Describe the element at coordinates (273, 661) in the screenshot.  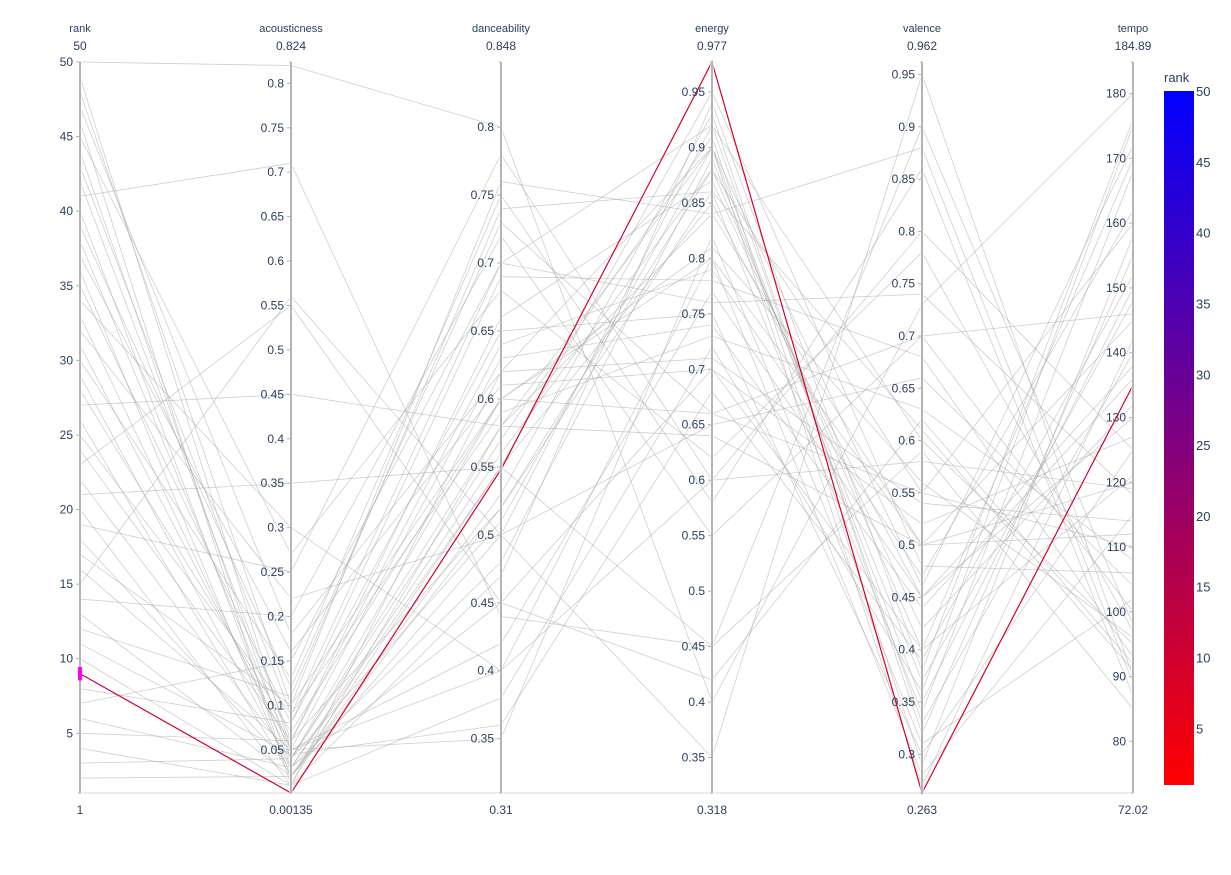
I see `axis-tick-label: 0.15` at that location.